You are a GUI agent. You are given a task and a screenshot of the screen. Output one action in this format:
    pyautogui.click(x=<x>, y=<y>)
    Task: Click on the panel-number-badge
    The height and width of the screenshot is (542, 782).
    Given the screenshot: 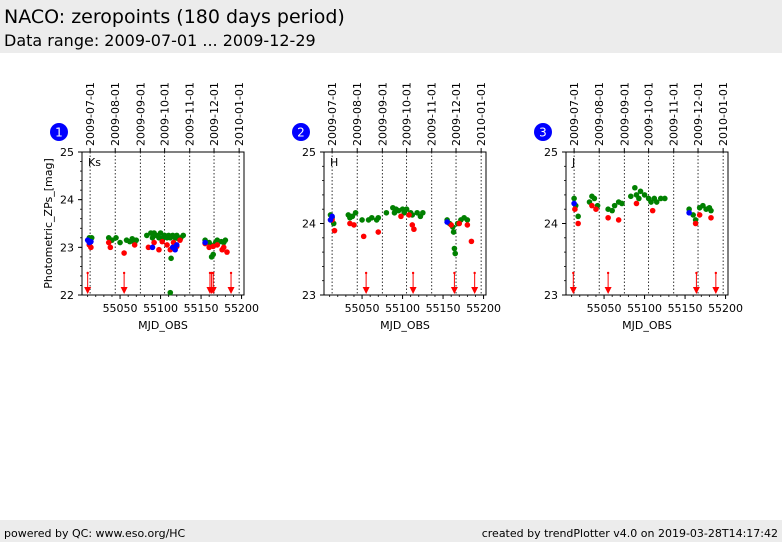 What is the action you would take?
    pyautogui.click(x=301, y=132)
    